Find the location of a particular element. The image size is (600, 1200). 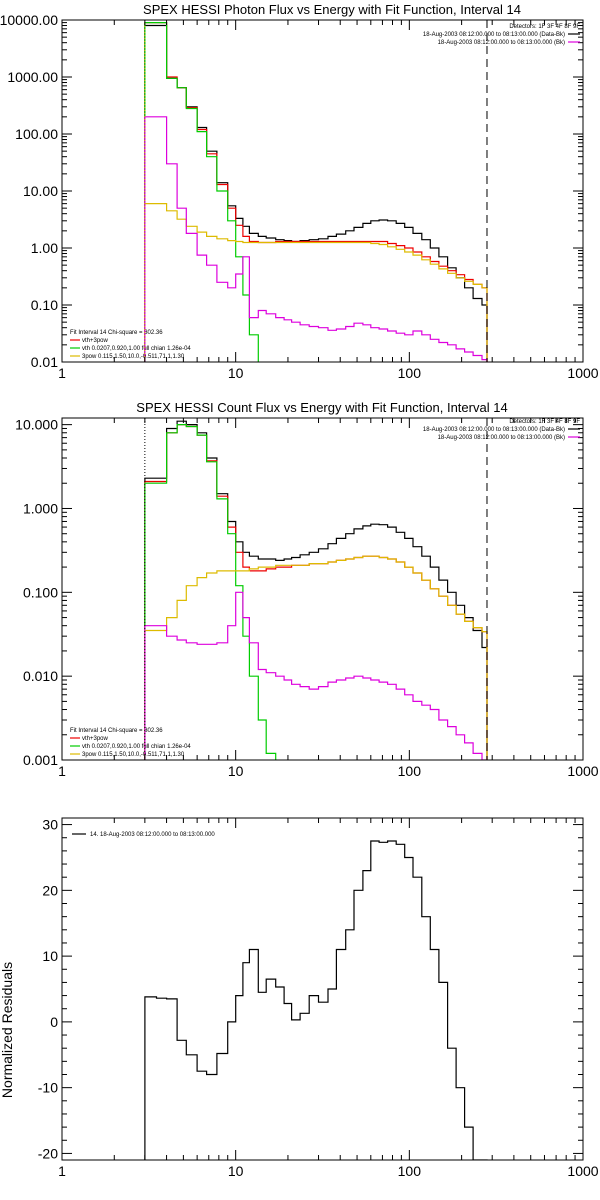

y-tick-label: -10 is located at coordinates (48, 1088).